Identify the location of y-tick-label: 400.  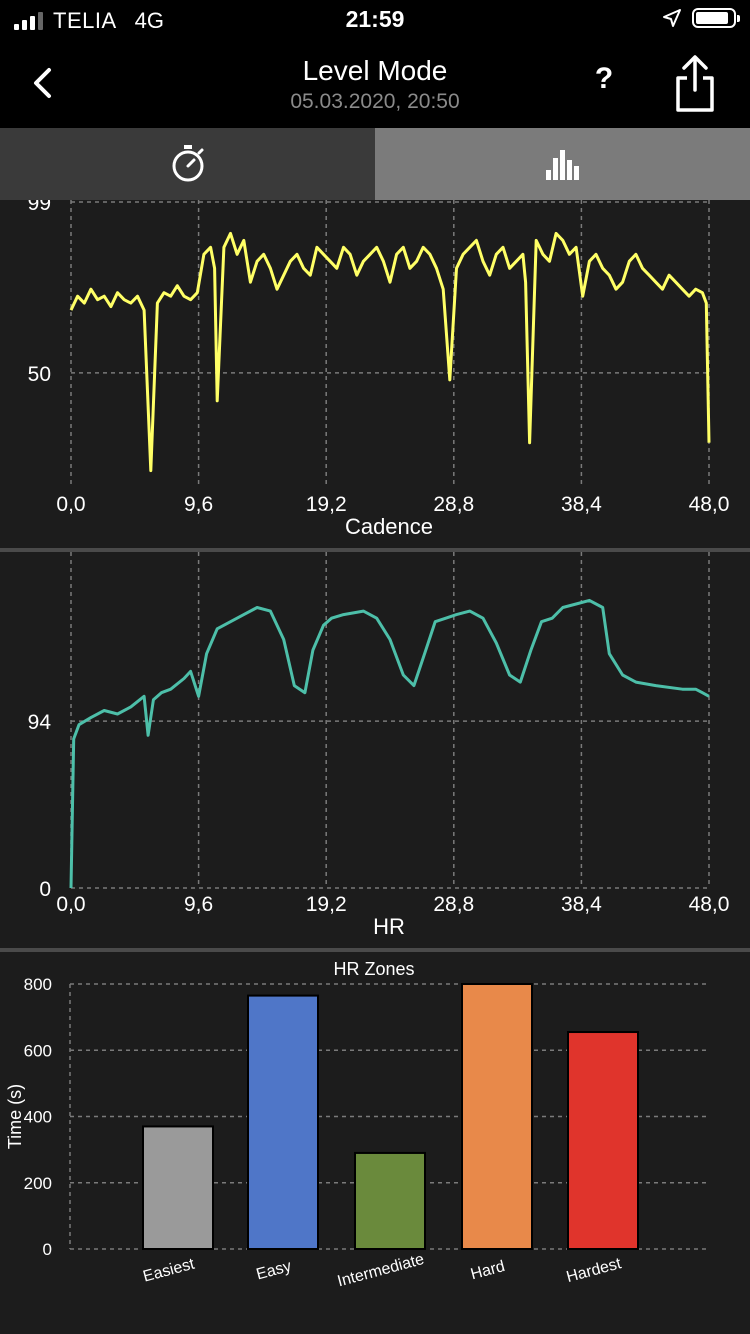
(38, 1117).